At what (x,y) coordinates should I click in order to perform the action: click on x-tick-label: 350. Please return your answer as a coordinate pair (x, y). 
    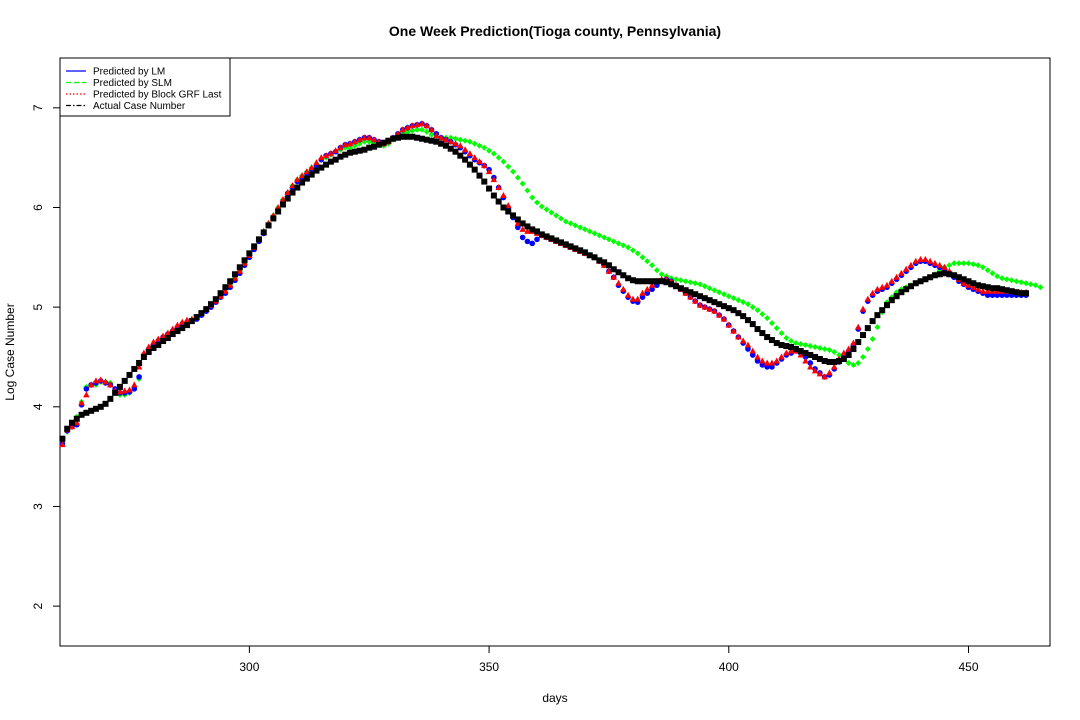
    Looking at the image, I should click on (489, 667).